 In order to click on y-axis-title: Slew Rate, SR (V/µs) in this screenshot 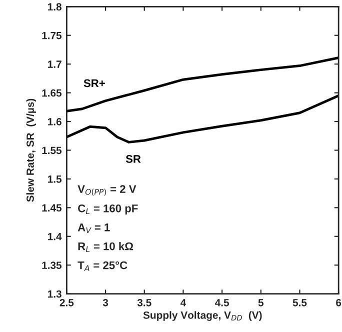, I will do `click(31, 150)`.